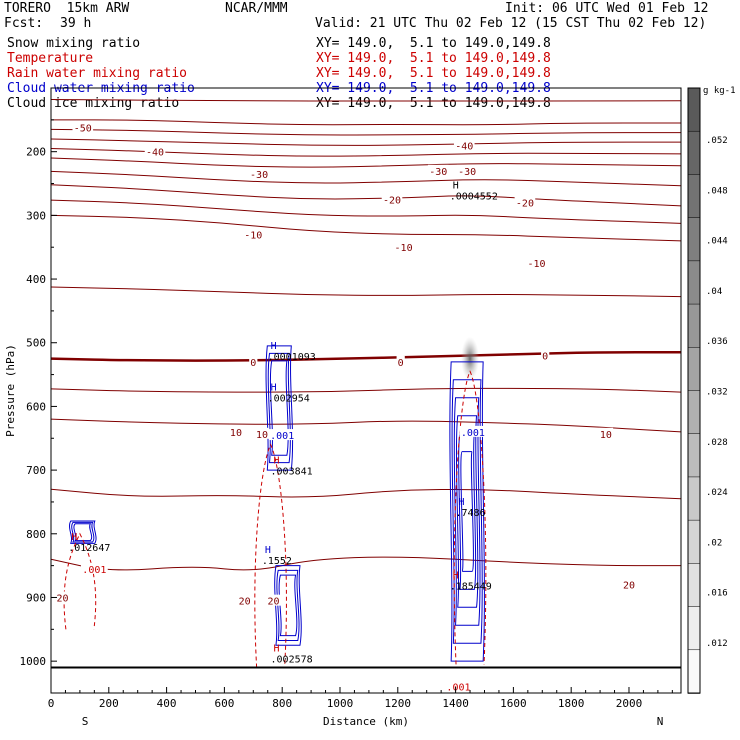 This screenshot has width=740, height=740. What do you see at coordinates (366, 100) in the screenshot?
I see `isotherm-top` at bounding box center [366, 100].